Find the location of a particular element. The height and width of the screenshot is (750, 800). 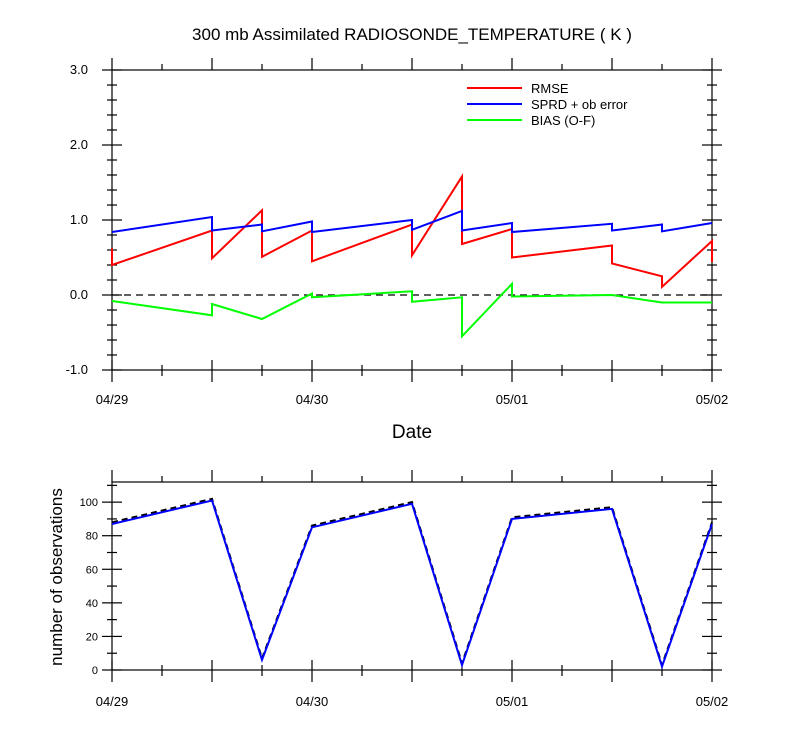

y-tick-label: 2.0 is located at coordinates (79, 144).